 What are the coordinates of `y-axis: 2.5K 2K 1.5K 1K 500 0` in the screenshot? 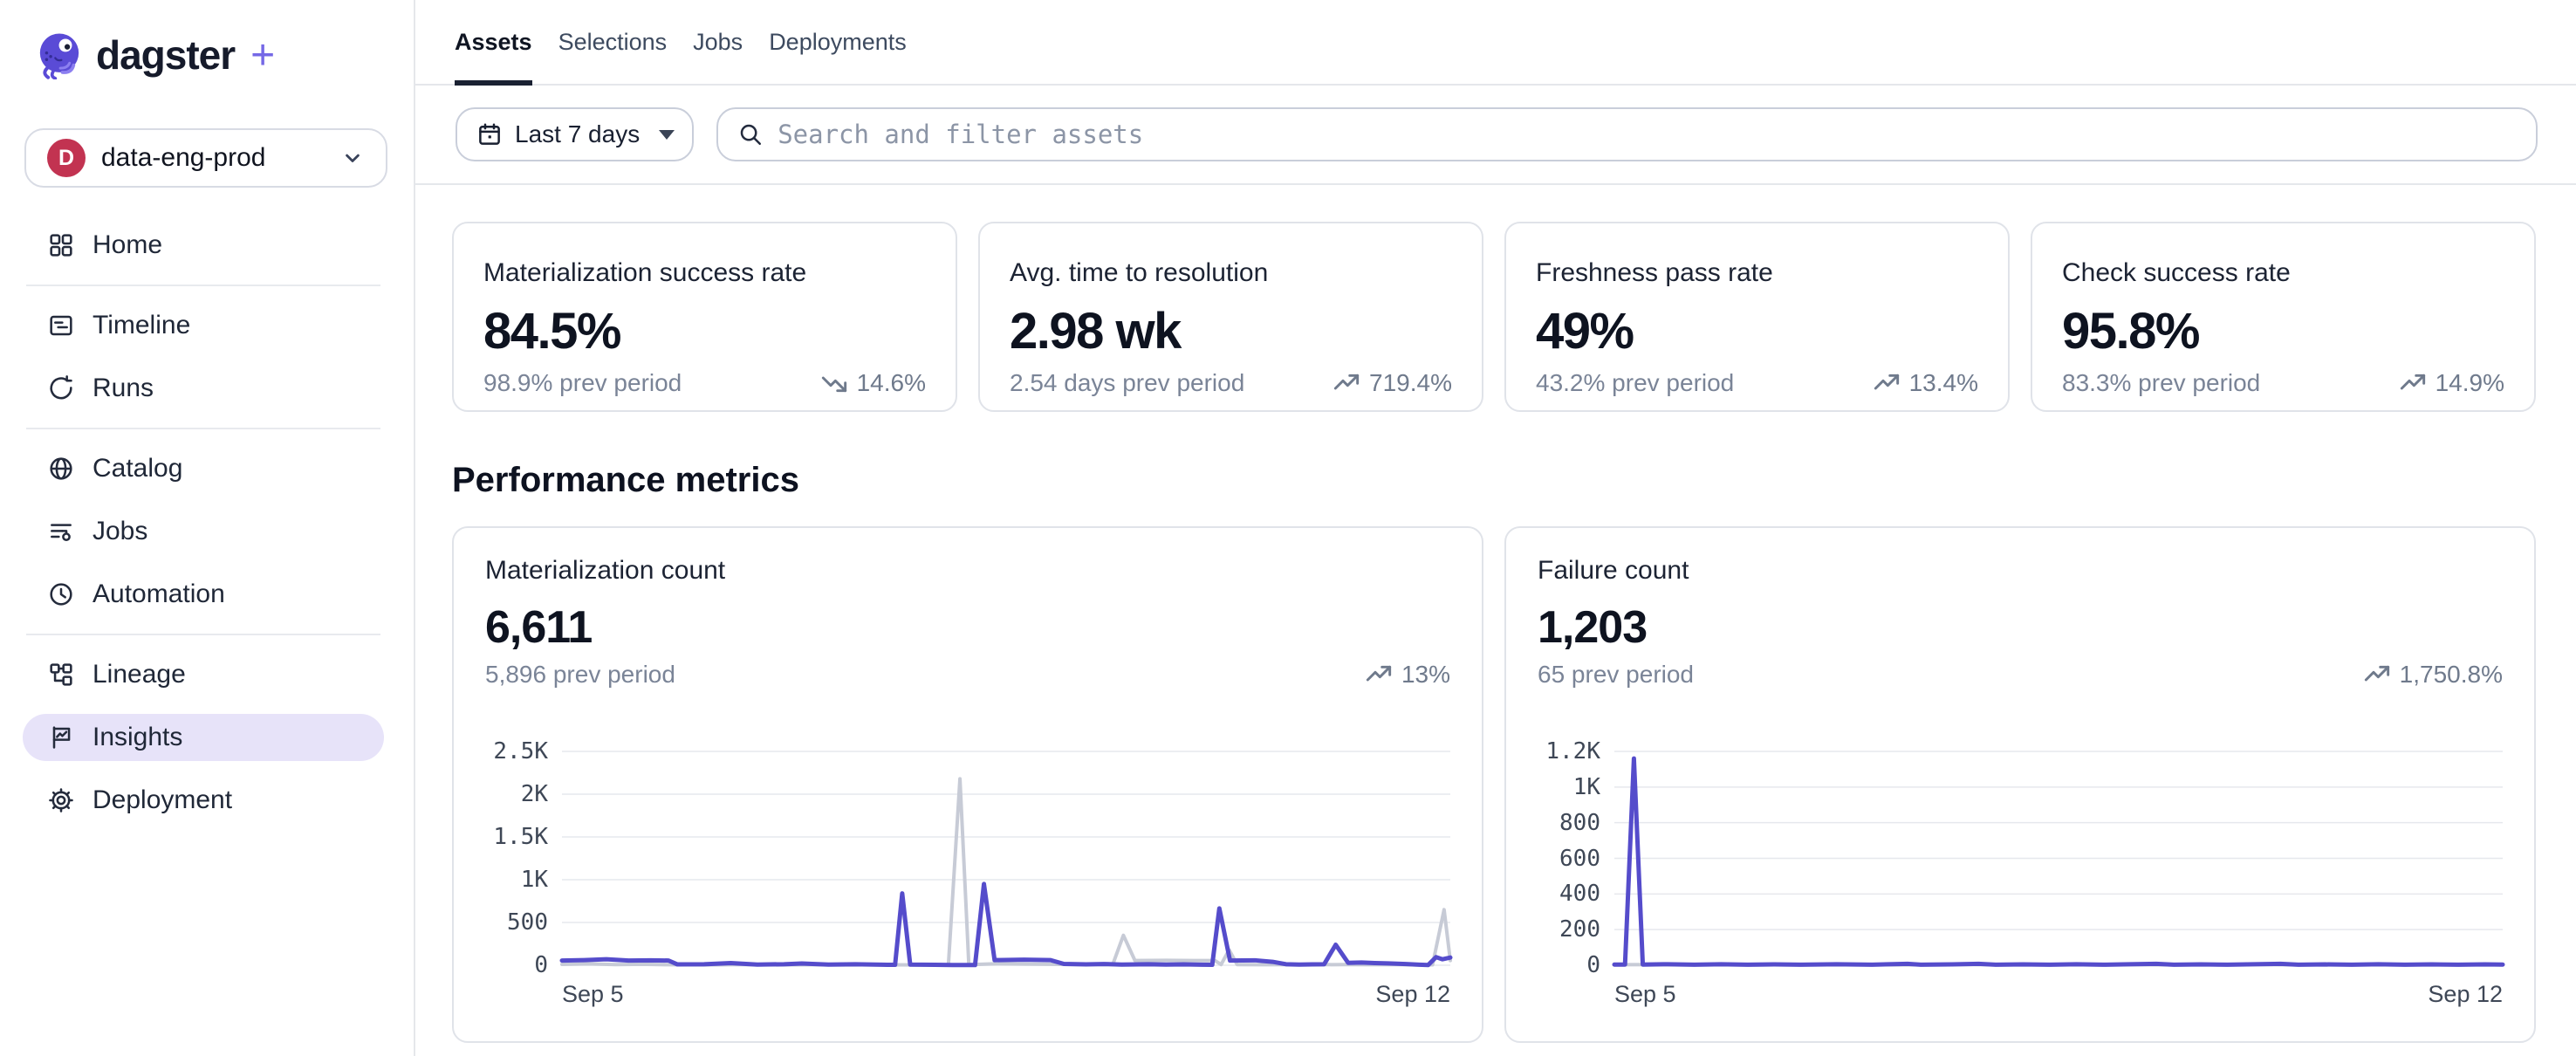 It's located at (523, 858).